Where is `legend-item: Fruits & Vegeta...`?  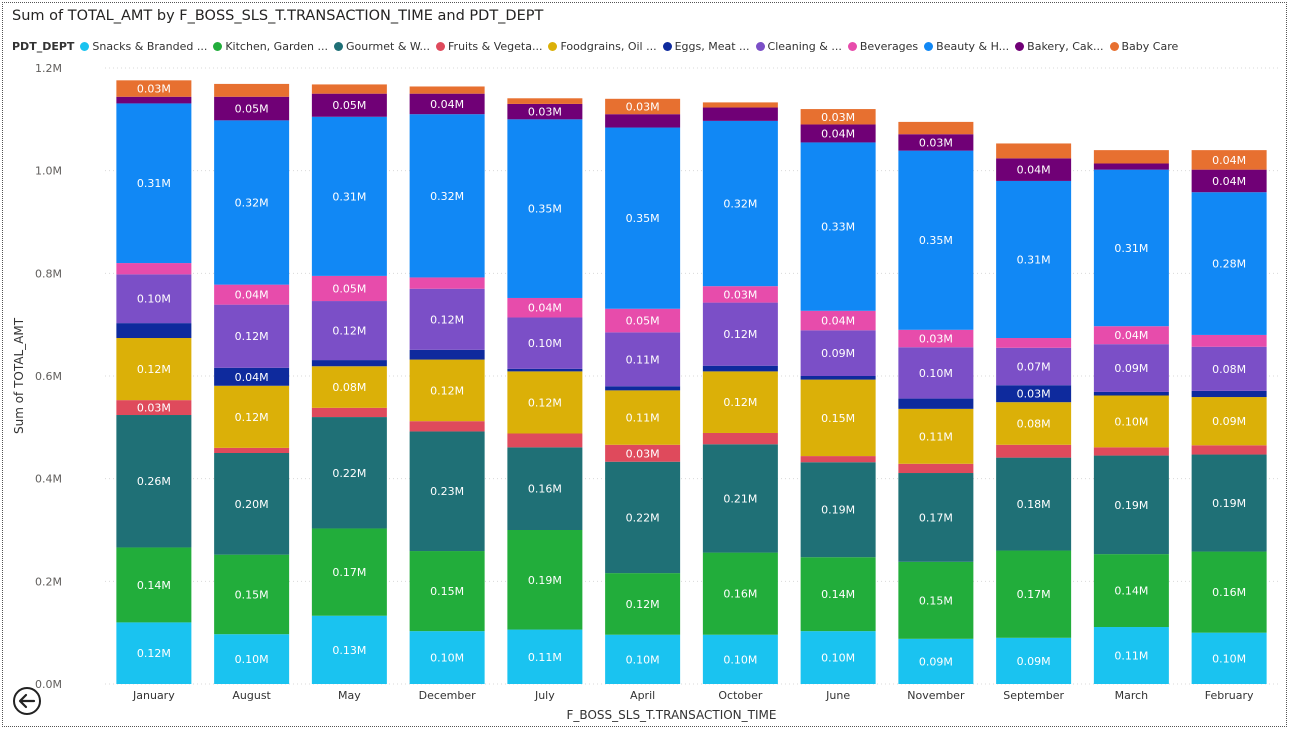
legend-item: Fruits & Vegeta... is located at coordinates (489, 46).